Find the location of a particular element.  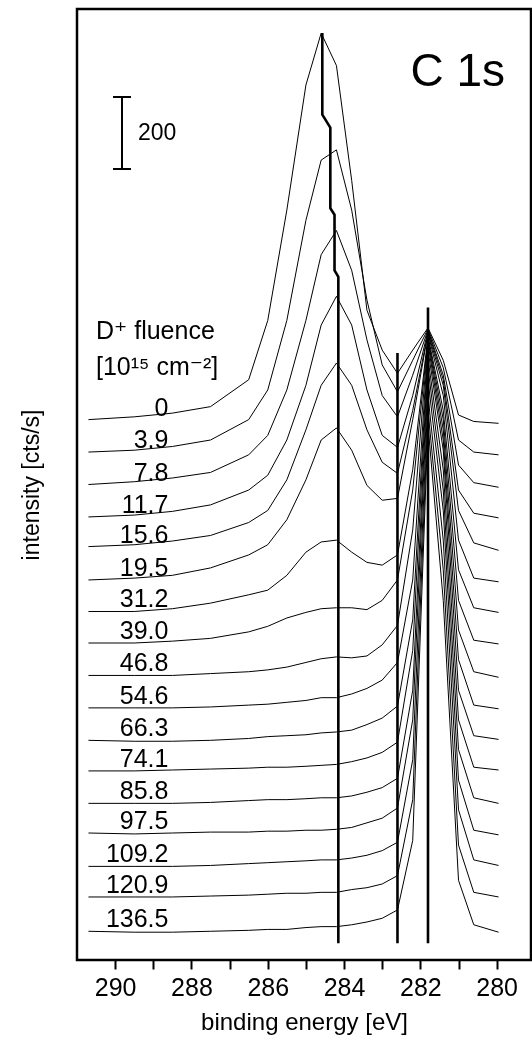

y-axis-title: intensity [cts/s] is located at coordinates (30, 485).